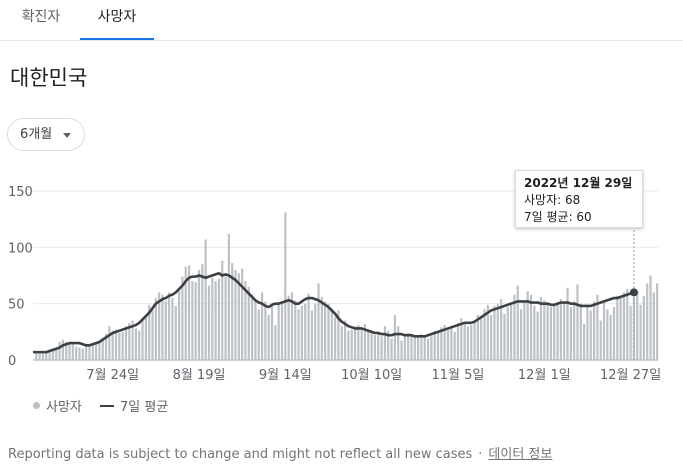 This screenshot has height=469, width=683. Describe the element at coordinates (12, 361) in the screenshot. I see `y-tick-label-0: 0` at that location.